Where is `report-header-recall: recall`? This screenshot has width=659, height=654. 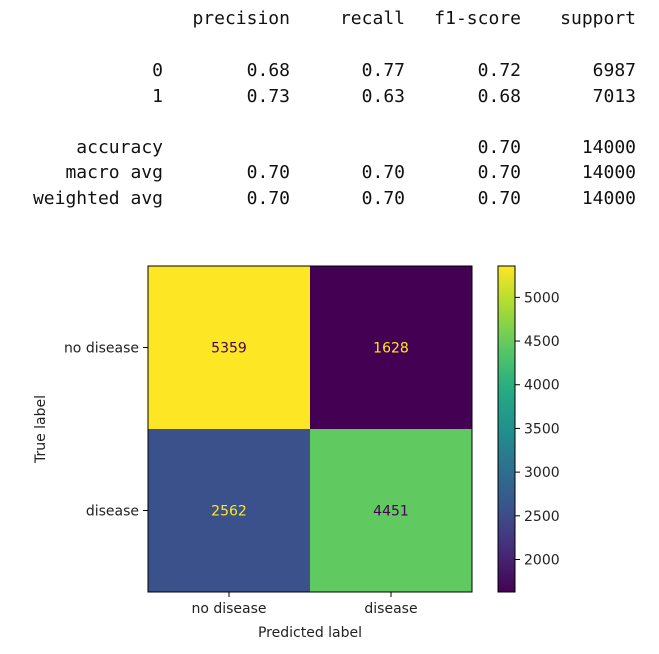
report-header-recall: recall is located at coordinates (372, 18).